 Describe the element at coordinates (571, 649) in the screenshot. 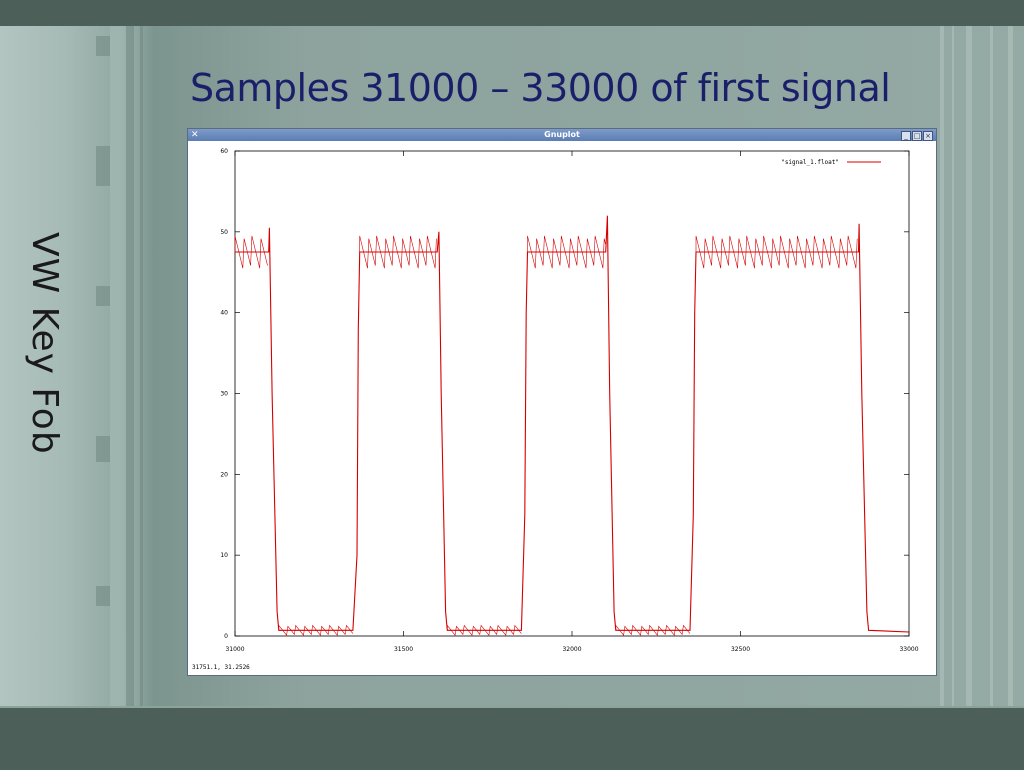

I see `x-tick-label: 32000` at that location.